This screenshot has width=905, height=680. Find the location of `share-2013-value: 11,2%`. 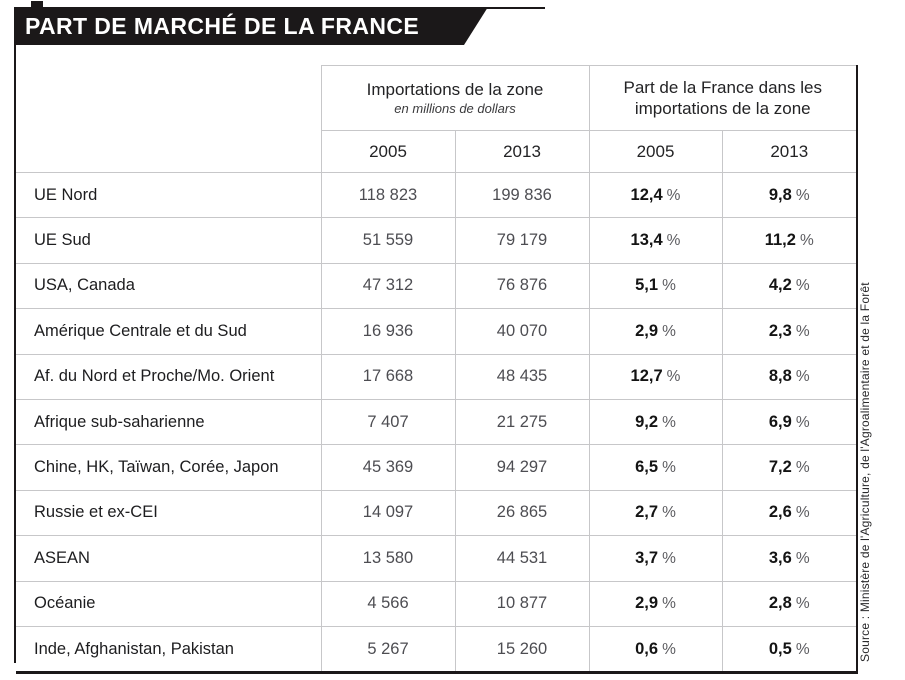

share-2013-value: 11,2% is located at coordinates (788, 240).